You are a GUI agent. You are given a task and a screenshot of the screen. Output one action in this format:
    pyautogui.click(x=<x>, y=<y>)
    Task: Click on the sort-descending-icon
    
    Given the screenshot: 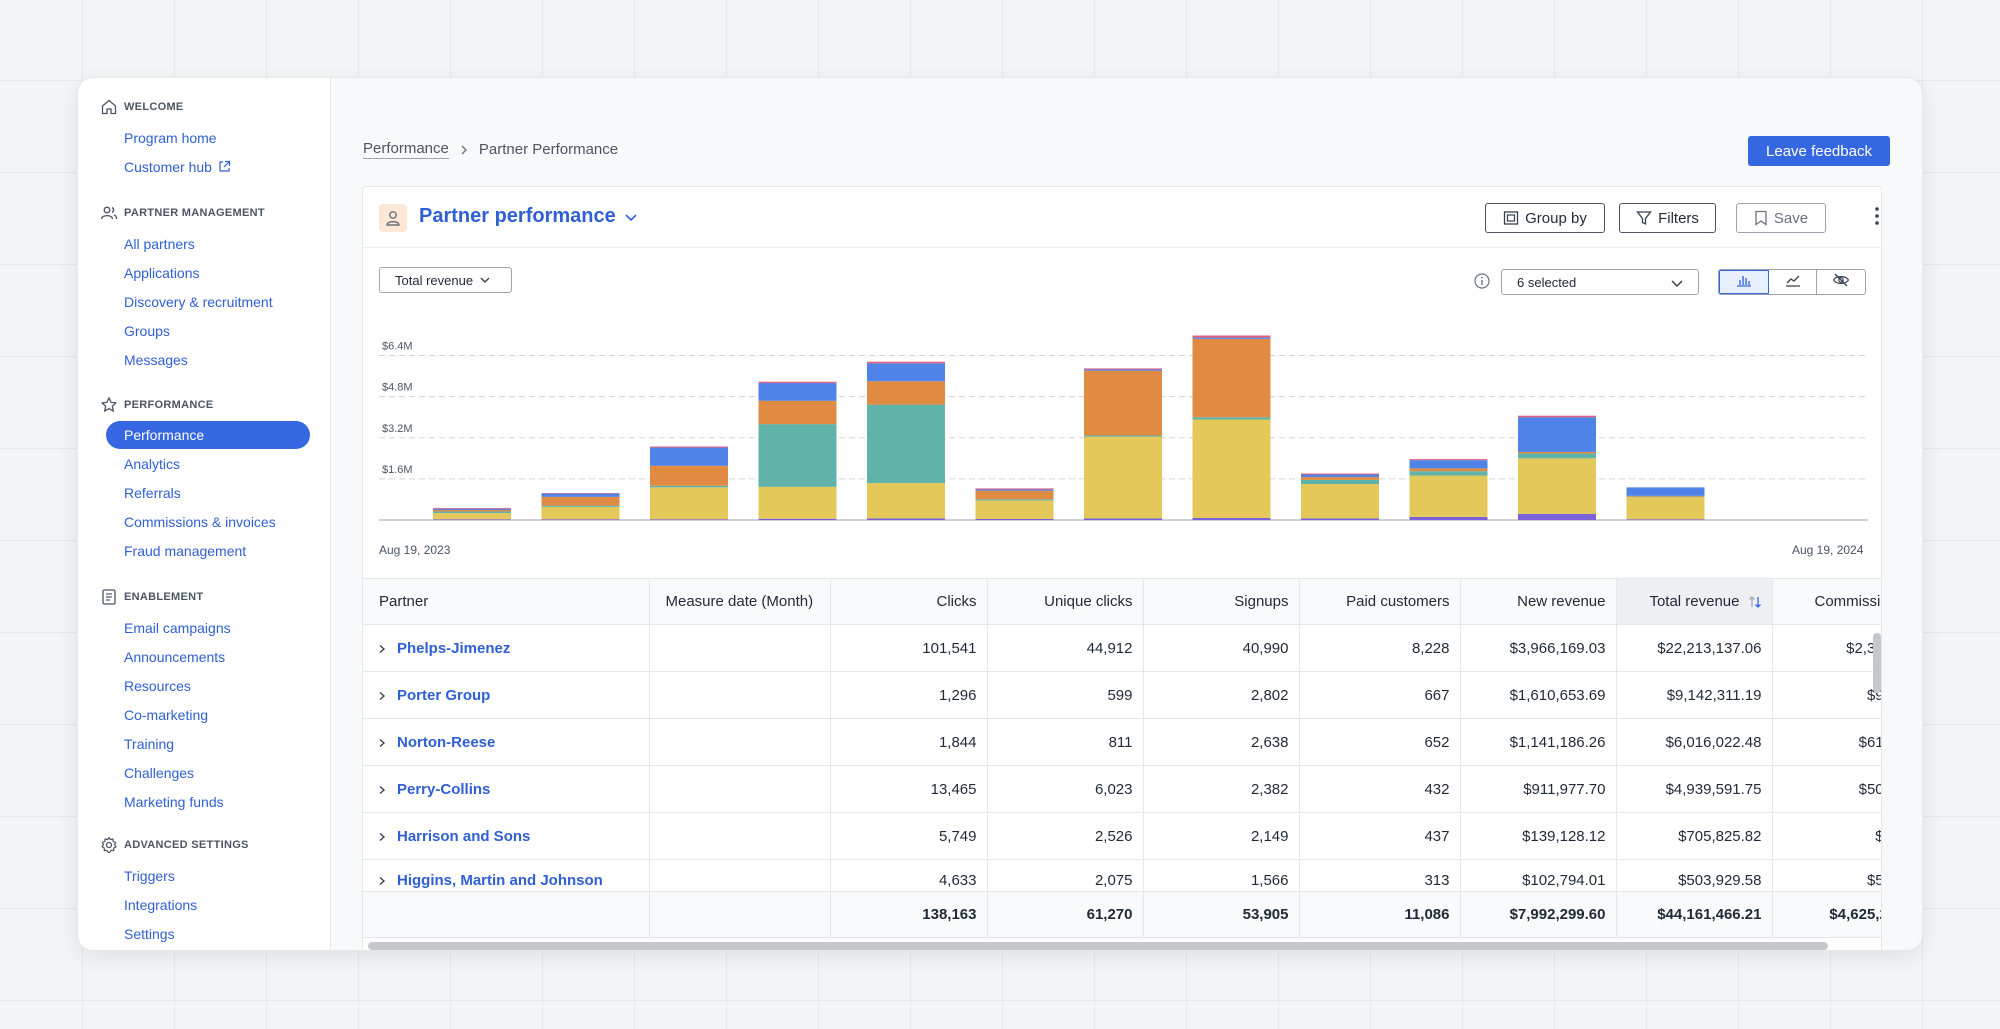 What is the action you would take?
    pyautogui.click(x=1755, y=602)
    